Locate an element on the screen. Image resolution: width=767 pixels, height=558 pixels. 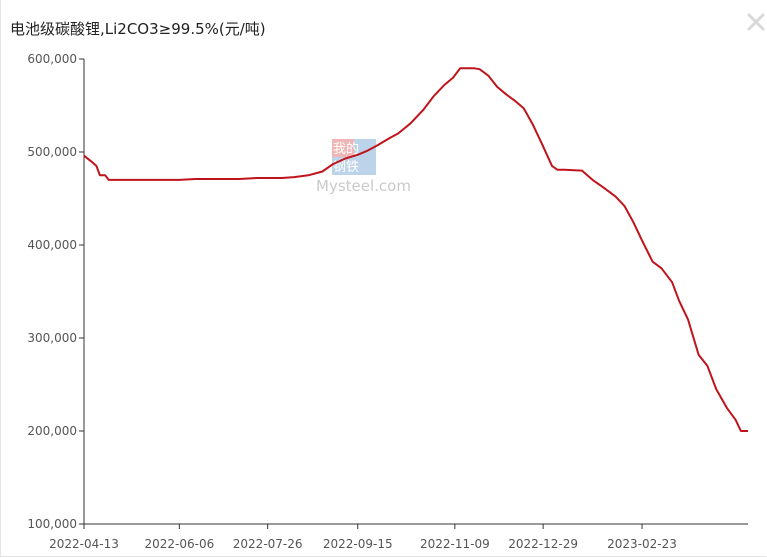
x-tick-label: 2022-09-15 is located at coordinates (358, 544).